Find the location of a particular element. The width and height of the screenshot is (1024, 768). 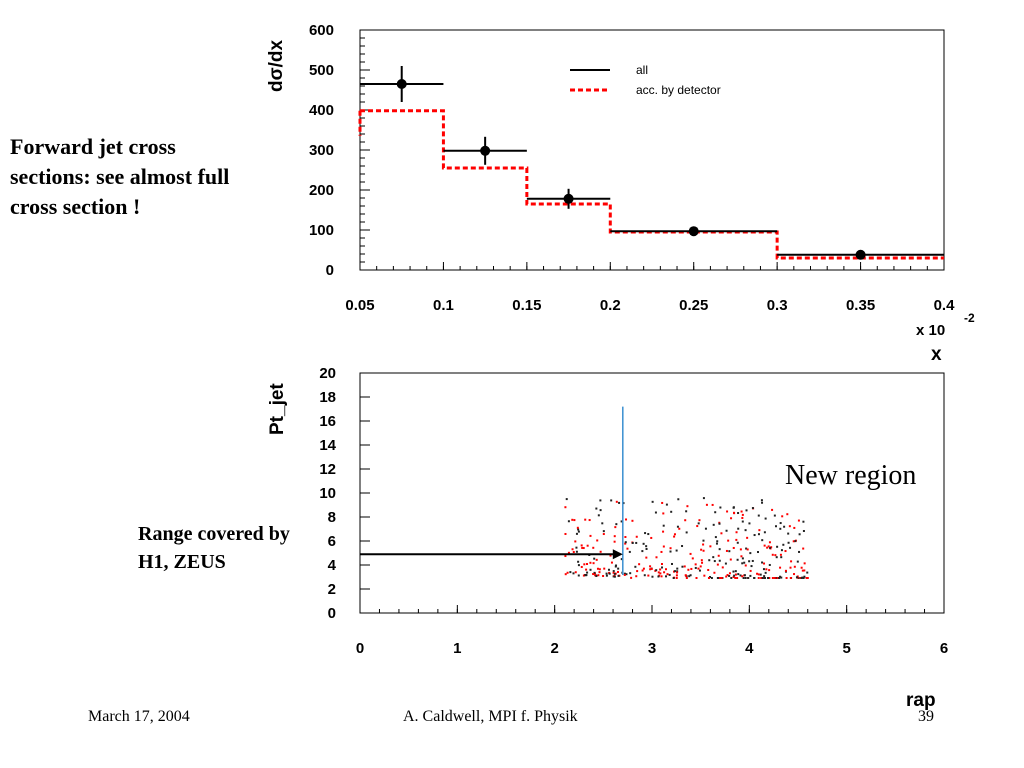

side-note-range-covered: Range covered by H1, ZEUS is located at coordinates (214, 548).